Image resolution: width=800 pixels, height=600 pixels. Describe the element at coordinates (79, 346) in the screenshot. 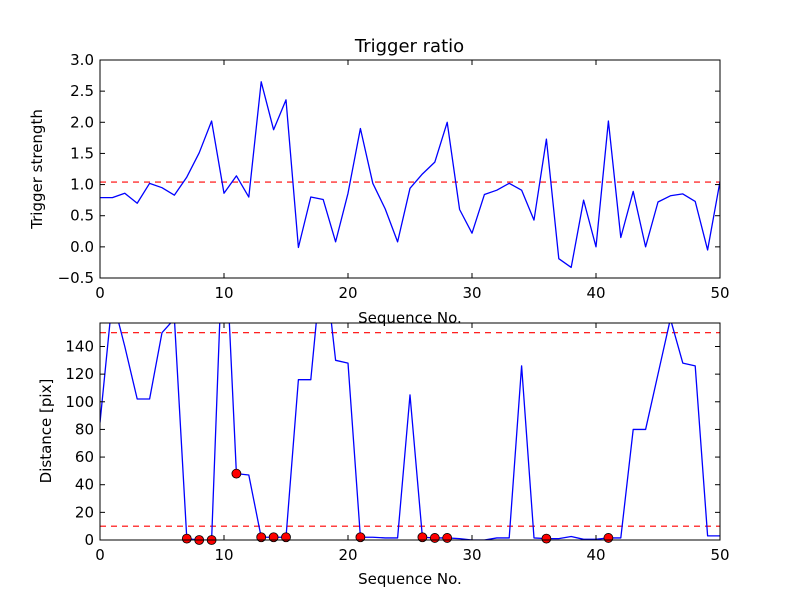

I see `distance-chart-ytick-label: 140` at that location.